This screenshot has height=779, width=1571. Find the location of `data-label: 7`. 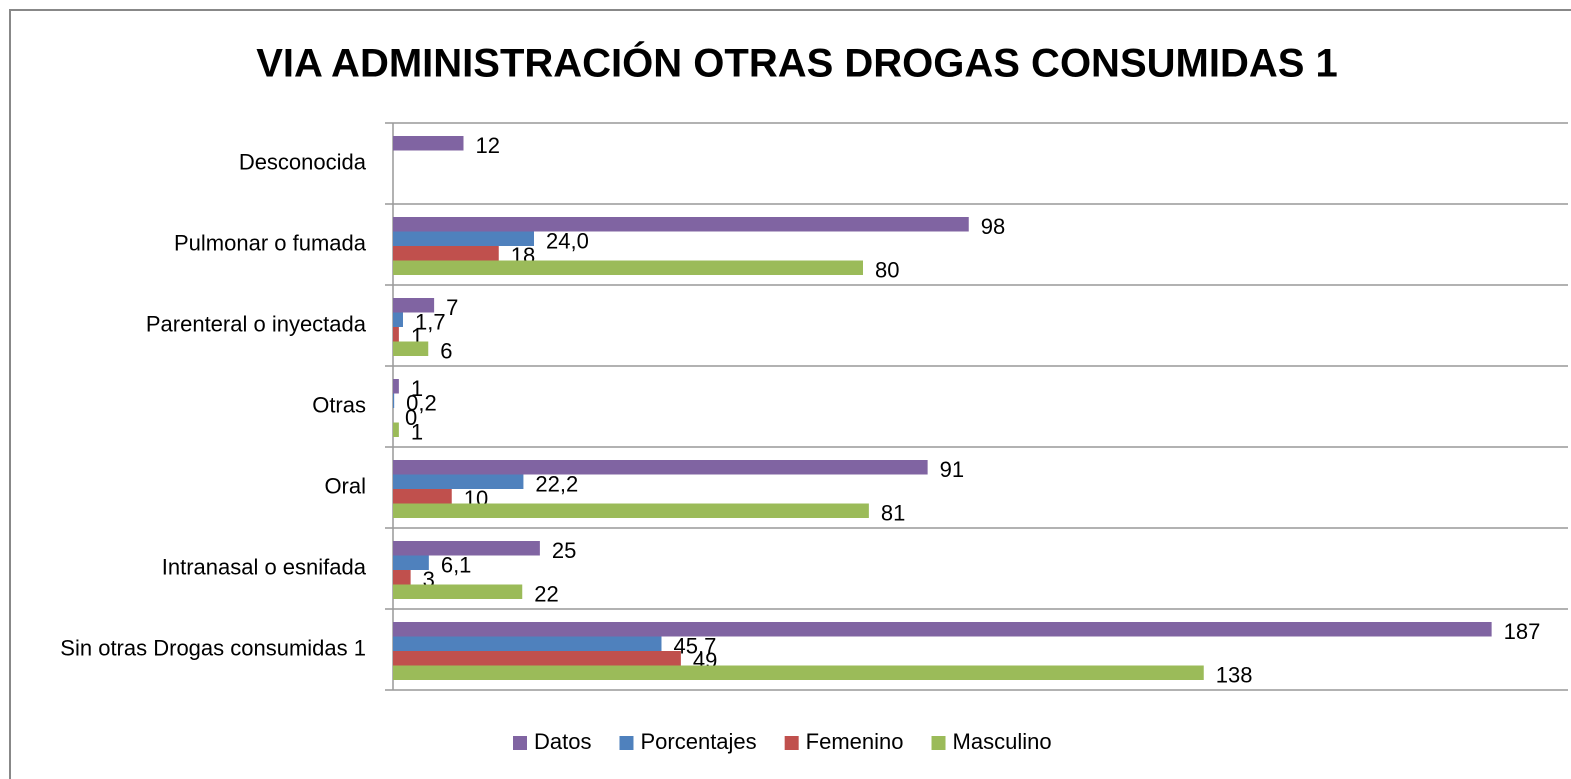

data-label: 7 is located at coordinates (452, 307).